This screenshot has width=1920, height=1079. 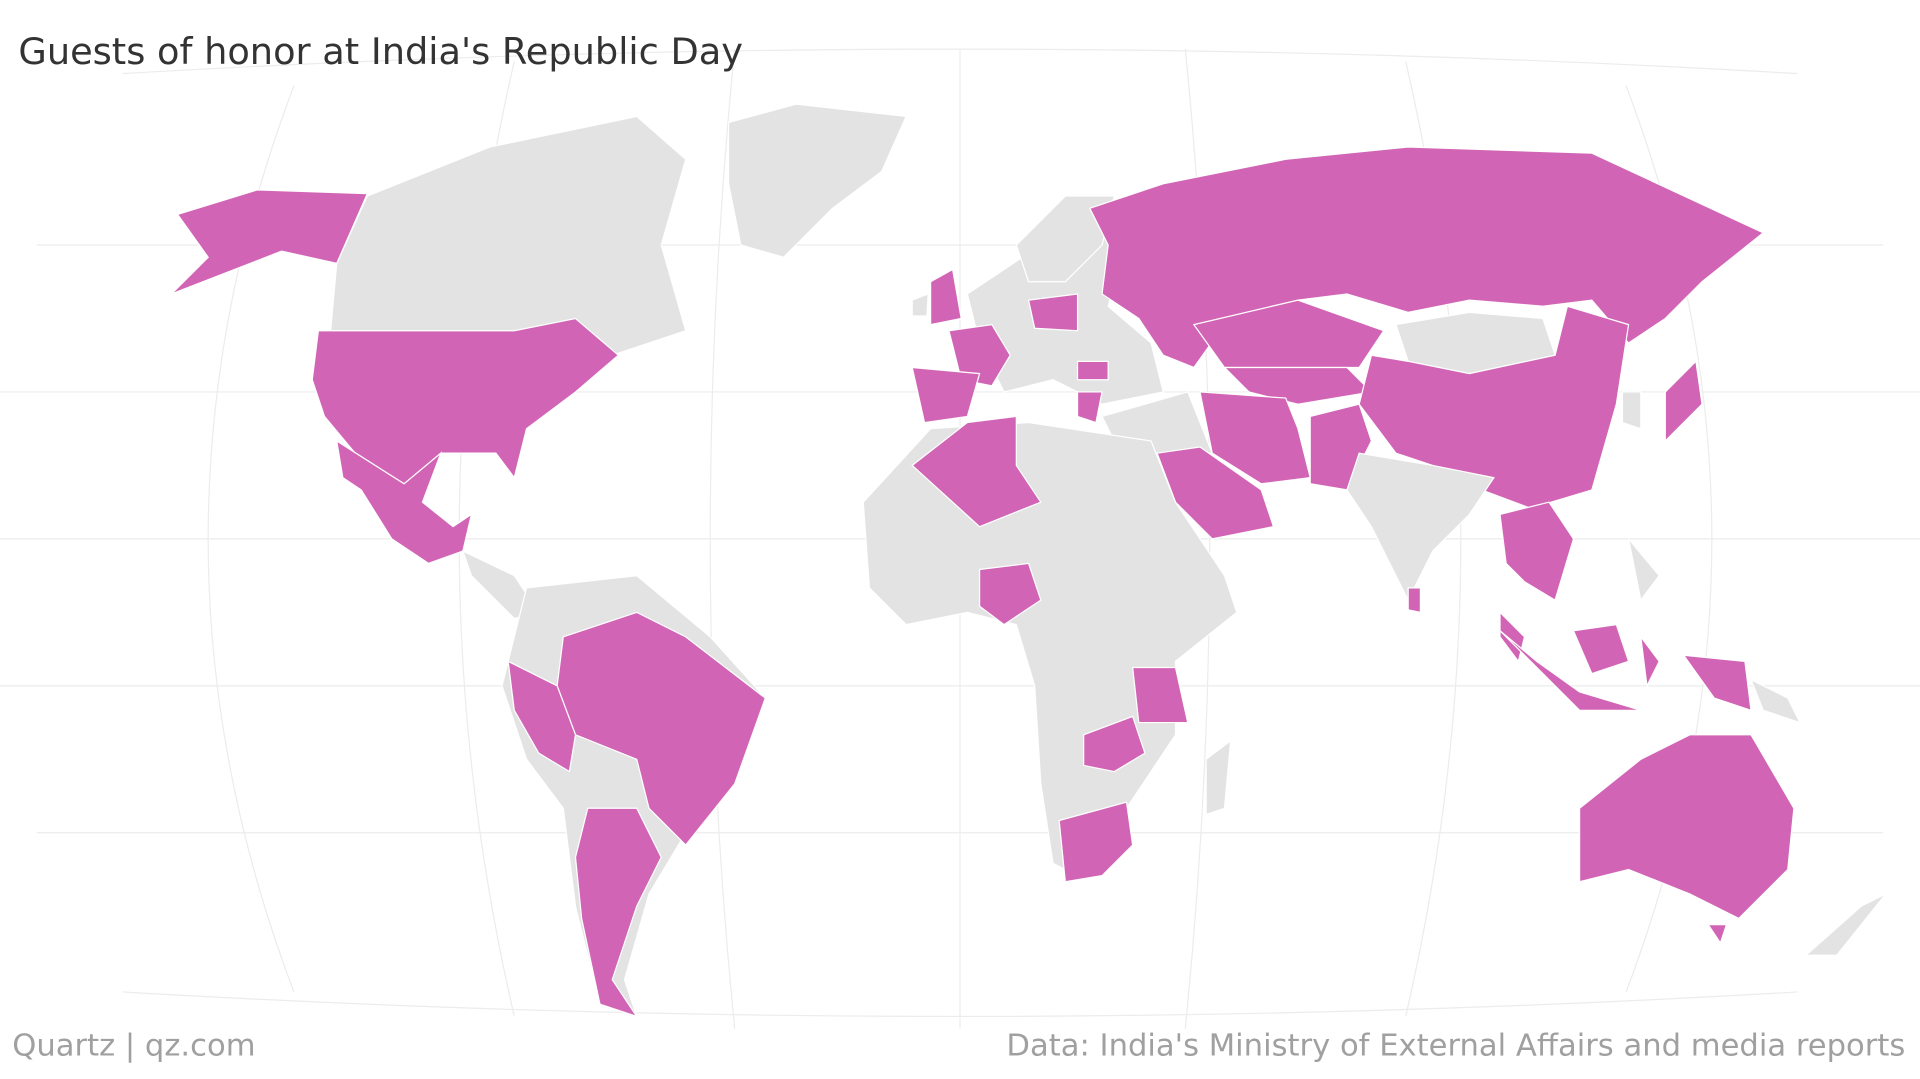 I want to click on title: Guests of honor at India's Republic Day, so click(x=380, y=51).